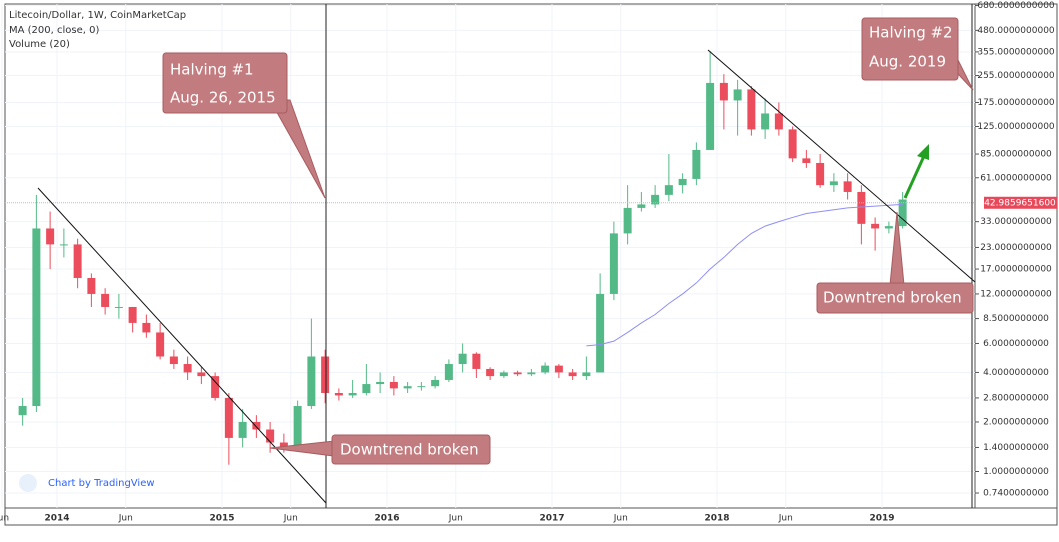 Image resolution: width=1059 pixels, height=542 pixels. Describe the element at coordinates (28, 483) in the screenshot. I see `logo` at that location.